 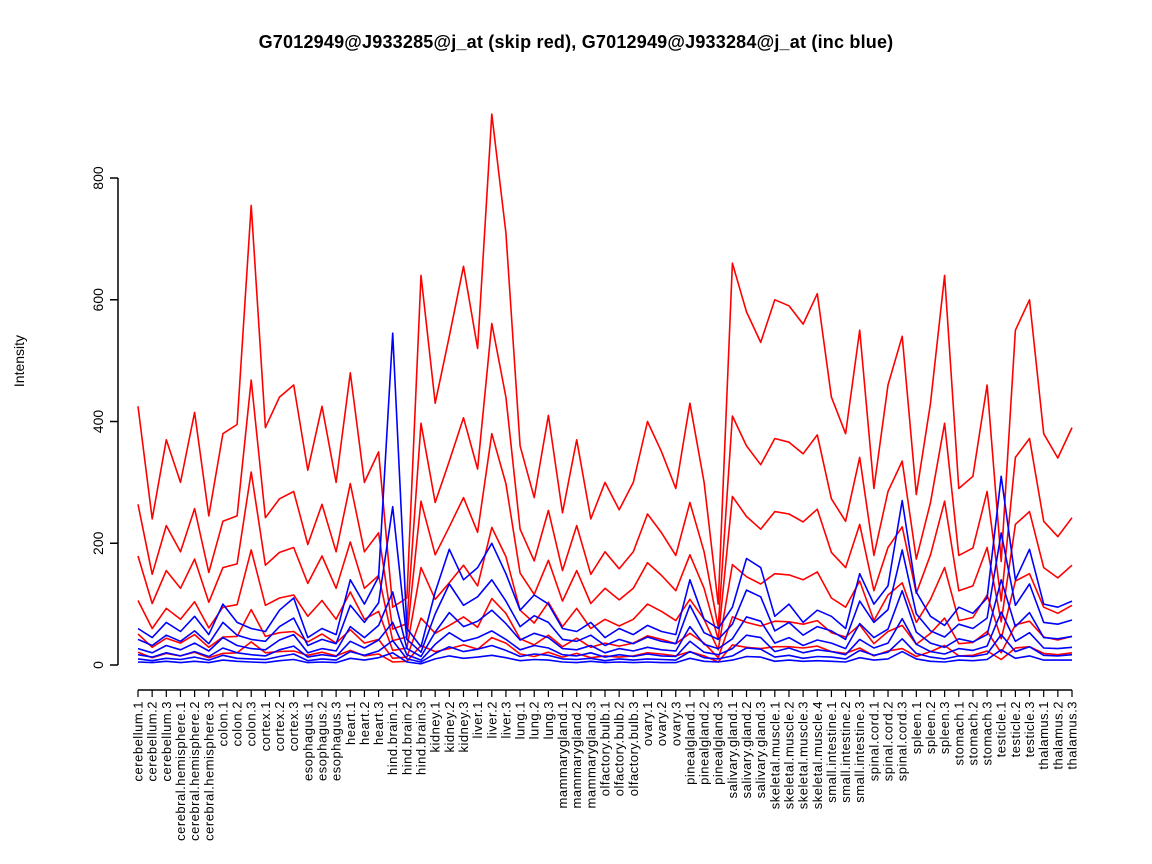 I want to click on x-tick-label: spleen.2, so click(x=930, y=727).